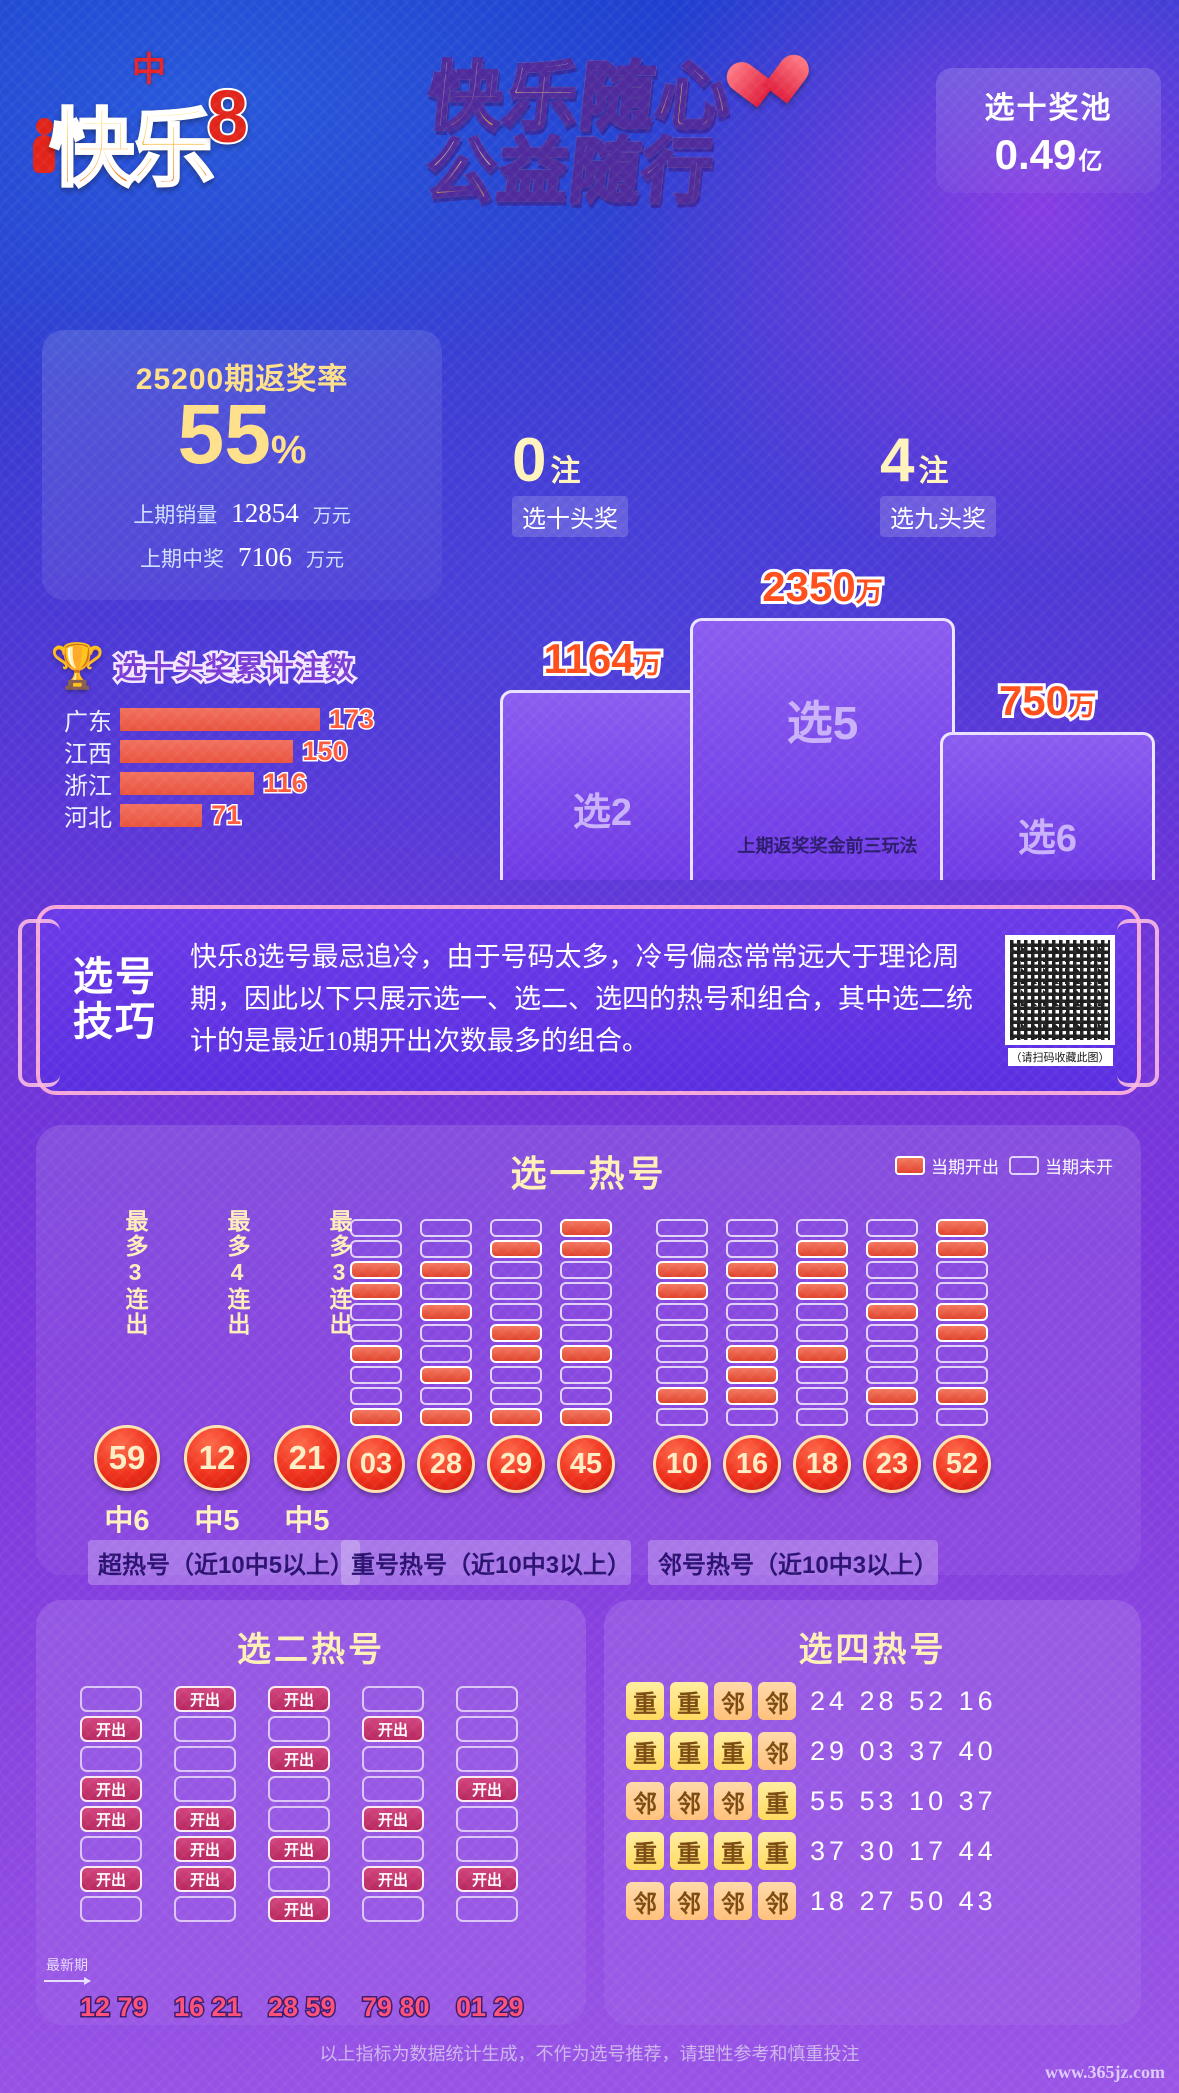 The width and height of the screenshot is (1179, 2093). What do you see at coordinates (288, 450) in the screenshot?
I see `percent-sign: %` at bounding box center [288, 450].